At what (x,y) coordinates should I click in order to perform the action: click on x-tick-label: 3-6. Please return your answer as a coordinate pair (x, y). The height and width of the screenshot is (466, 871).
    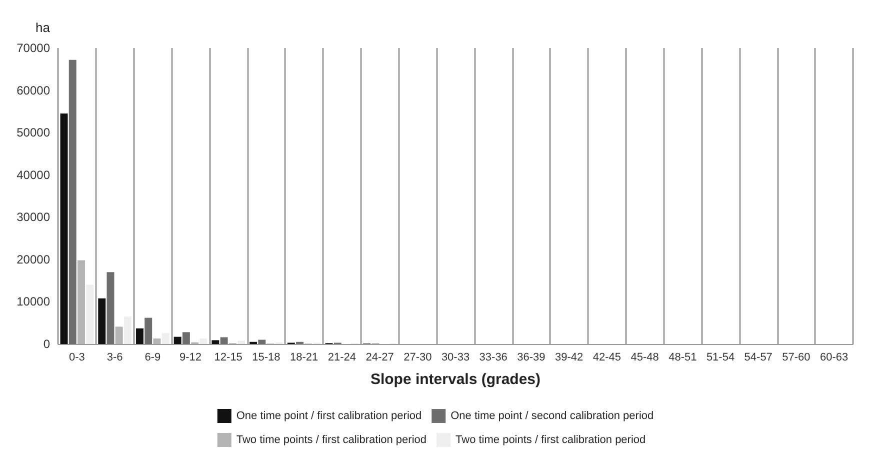
    Looking at the image, I should click on (114, 358).